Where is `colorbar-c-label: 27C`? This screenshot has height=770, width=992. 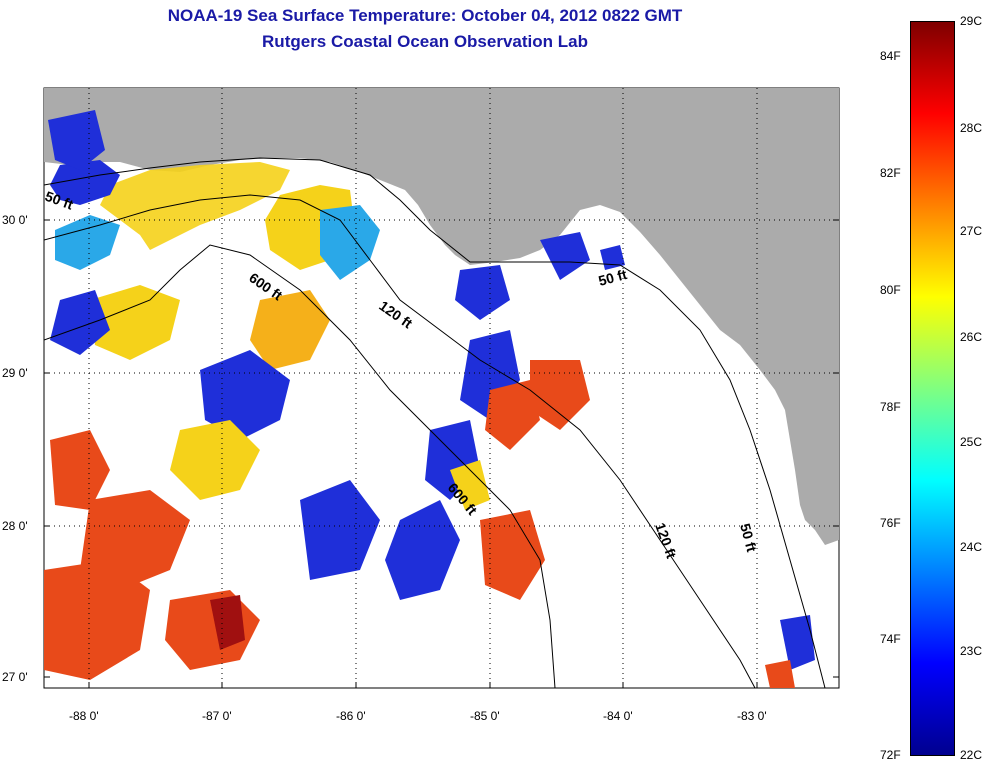 colorbar-c-label: 27C is located at coordinates (971, 231).